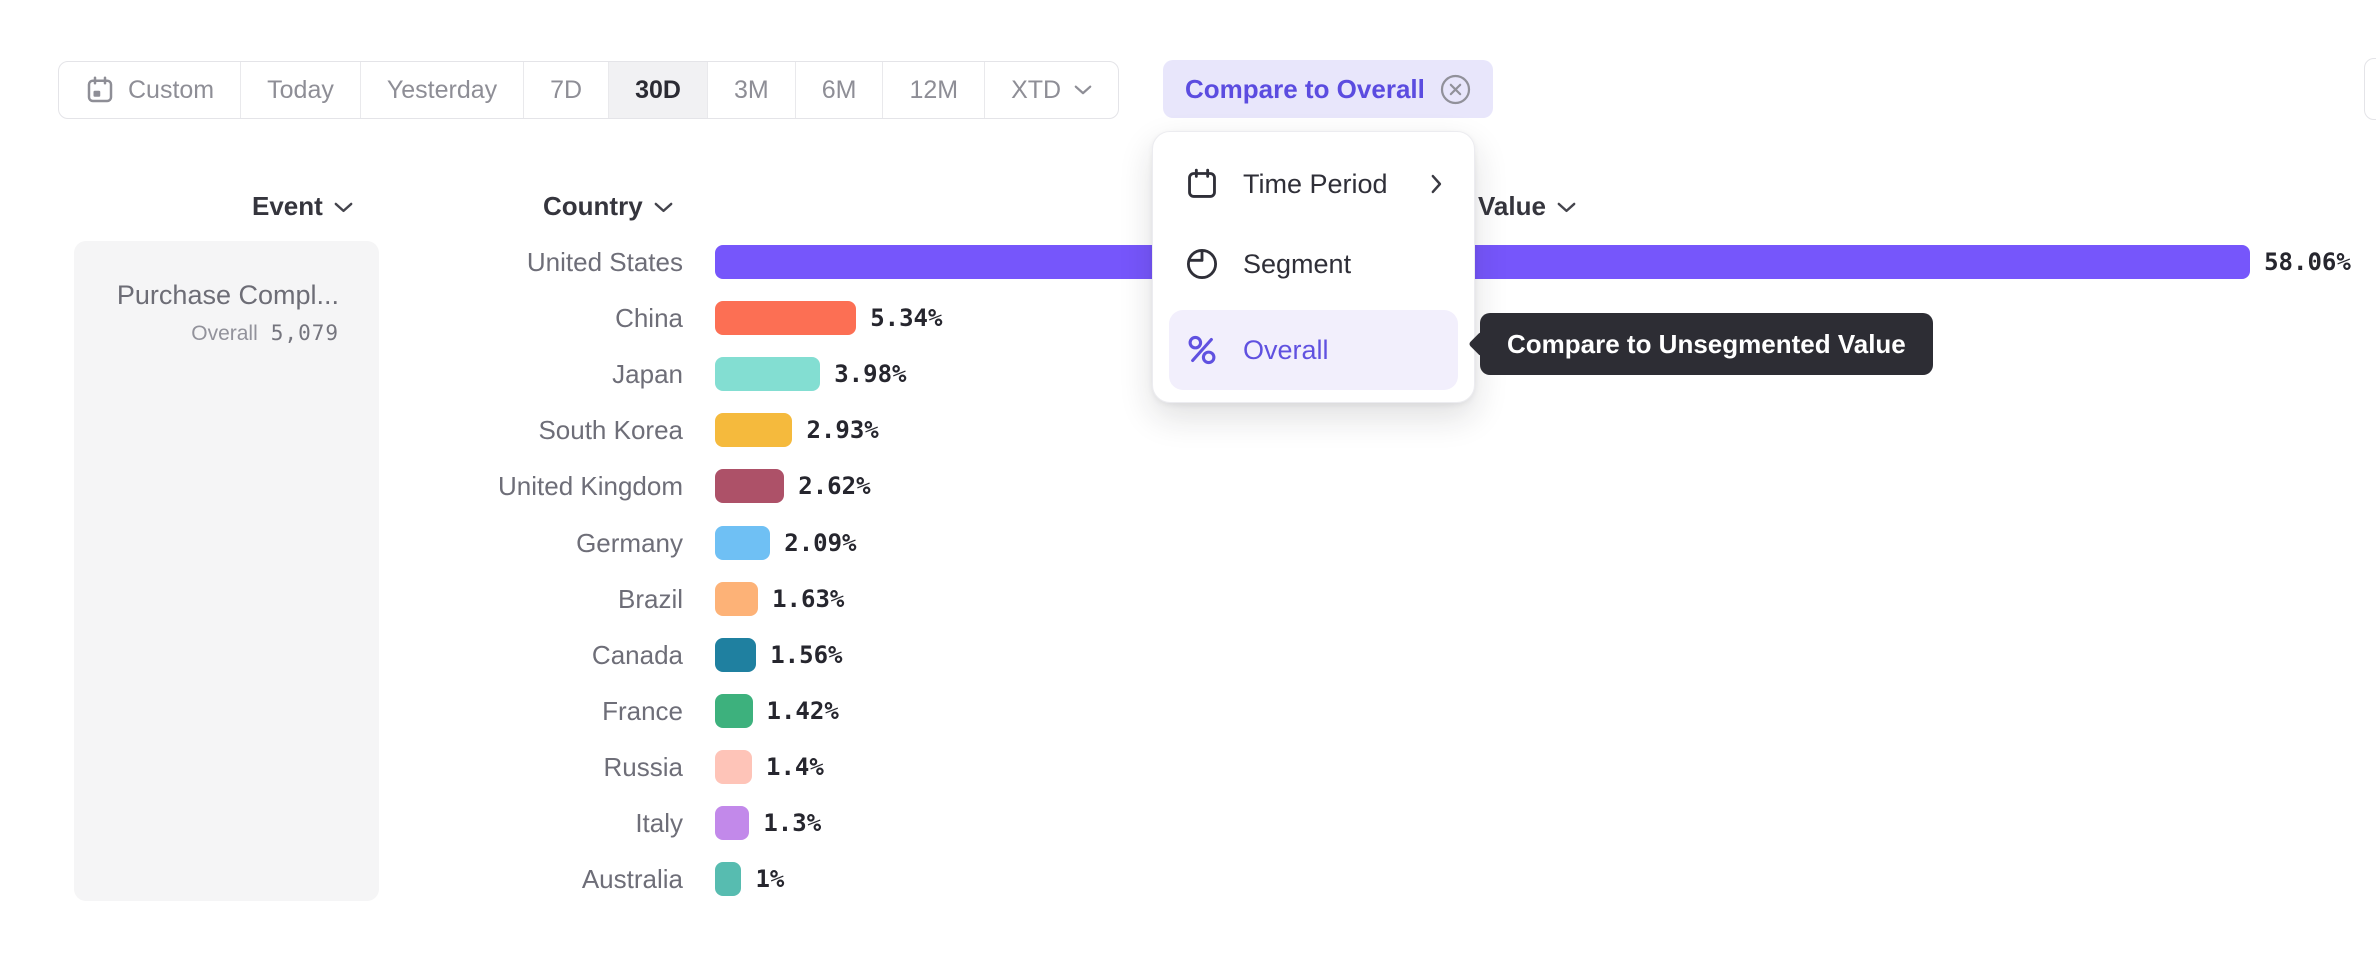 This screenshot has width=2376, height=974. I want to click on row-label: South Korea, so click(610, 430).